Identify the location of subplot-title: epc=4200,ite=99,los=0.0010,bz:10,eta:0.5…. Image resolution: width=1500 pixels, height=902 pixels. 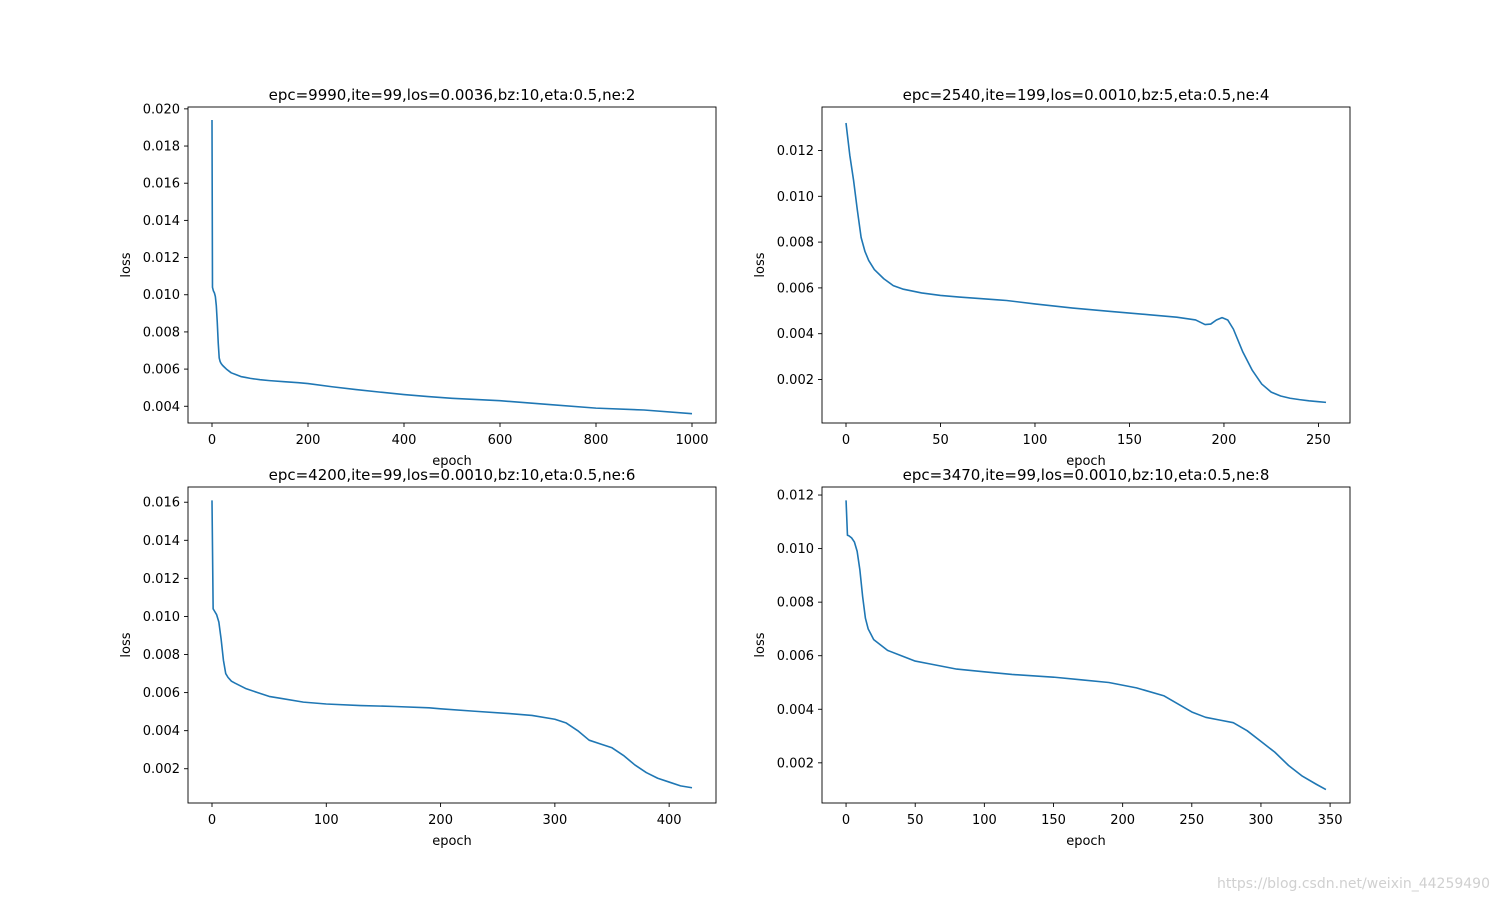
(452, 475).